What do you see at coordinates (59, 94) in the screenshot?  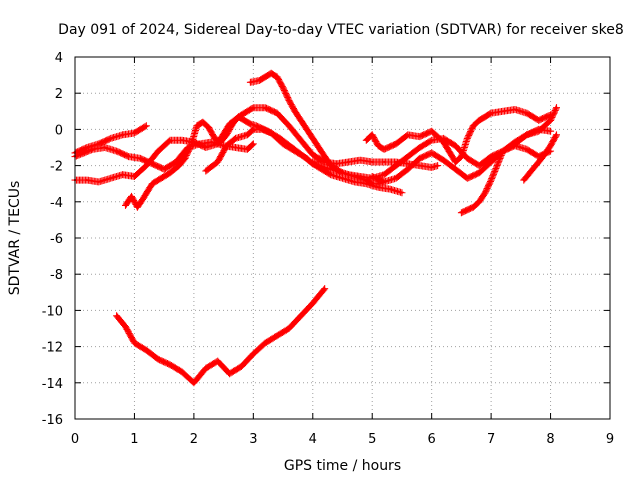 I see `y-tick-label: 2` at bounding box center [59, 94].